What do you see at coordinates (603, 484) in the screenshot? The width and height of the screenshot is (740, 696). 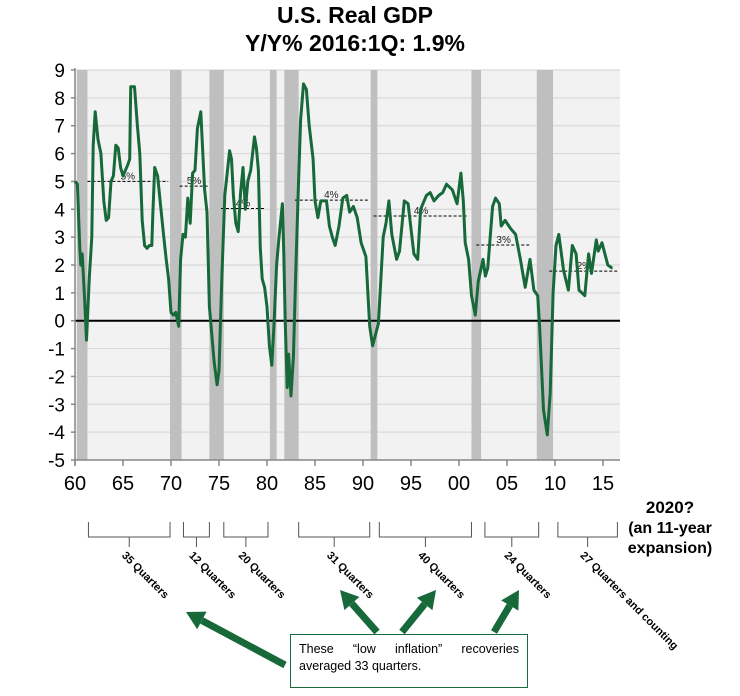 I see `x-tick-label: 15` at bounding box center [603, 484].